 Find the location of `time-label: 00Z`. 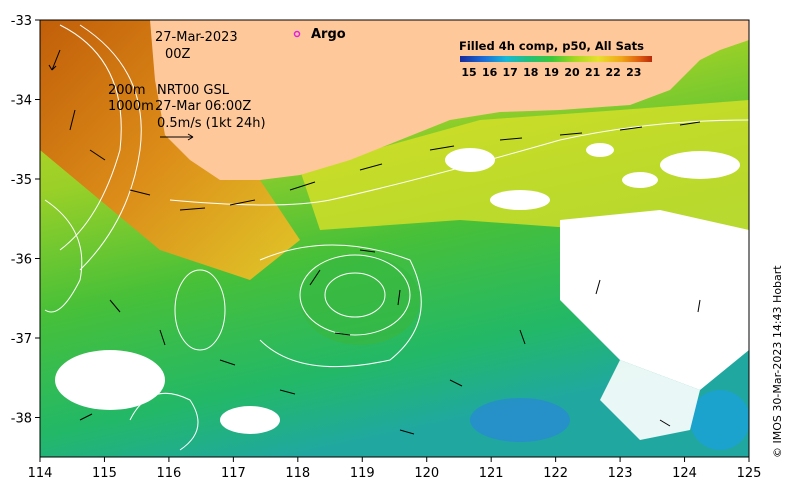

time-label: 00Z is located at coordinates (178, 54).